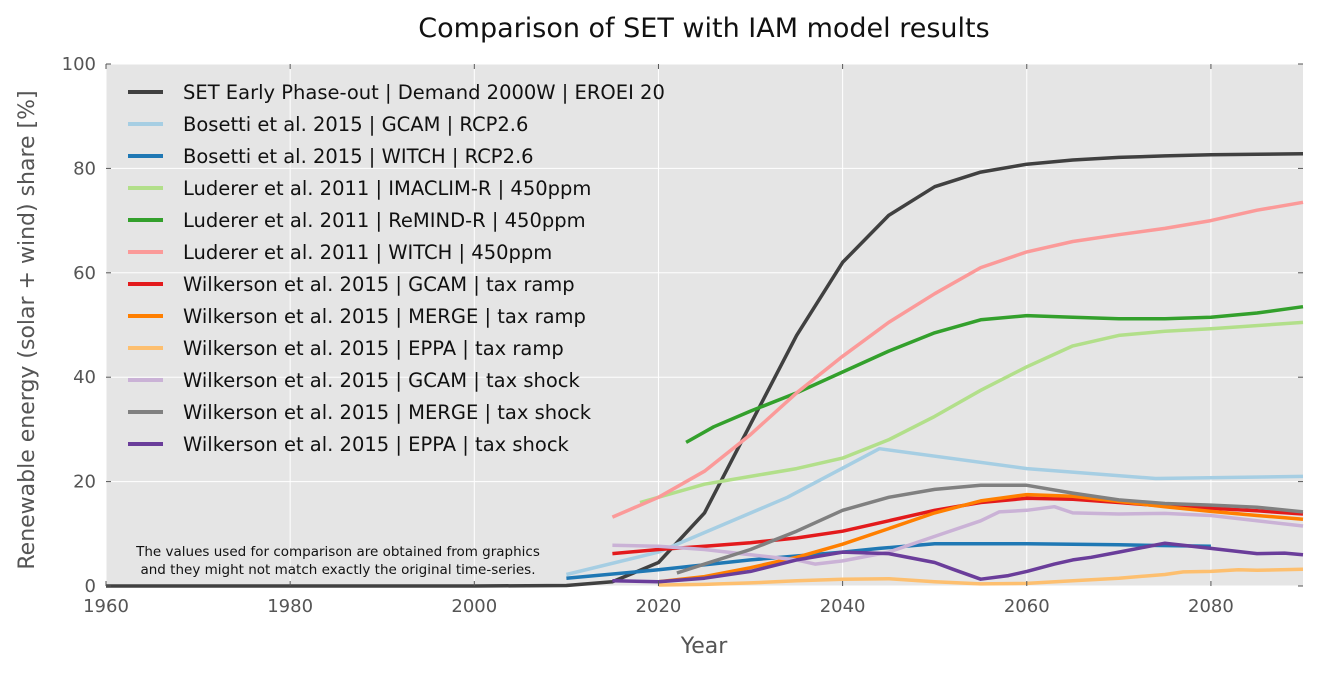  What do you see at coordinates (704, 646) in the screenshot?
I see `x-axis-label: Year` at bounding box center [704, 646].